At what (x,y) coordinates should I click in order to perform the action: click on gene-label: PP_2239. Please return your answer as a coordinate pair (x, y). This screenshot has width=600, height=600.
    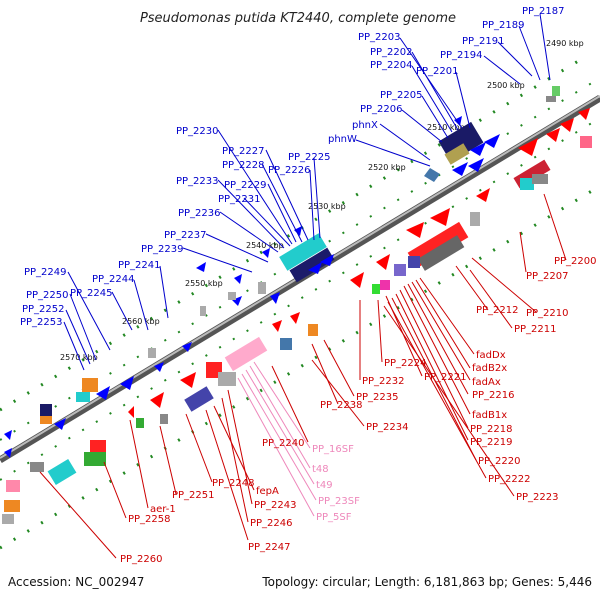
    Looking at the image, I should click on (162, 249).